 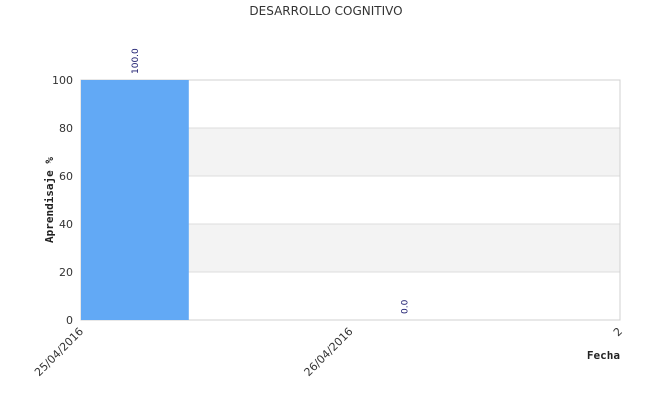 I want to click on value-label: 0.0, so click(x=405, y=306).